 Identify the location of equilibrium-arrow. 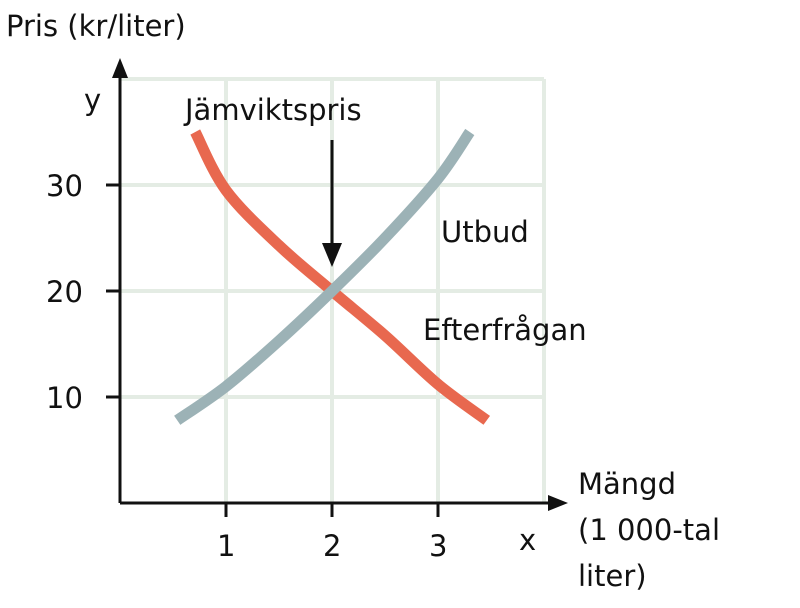
(332, 203).